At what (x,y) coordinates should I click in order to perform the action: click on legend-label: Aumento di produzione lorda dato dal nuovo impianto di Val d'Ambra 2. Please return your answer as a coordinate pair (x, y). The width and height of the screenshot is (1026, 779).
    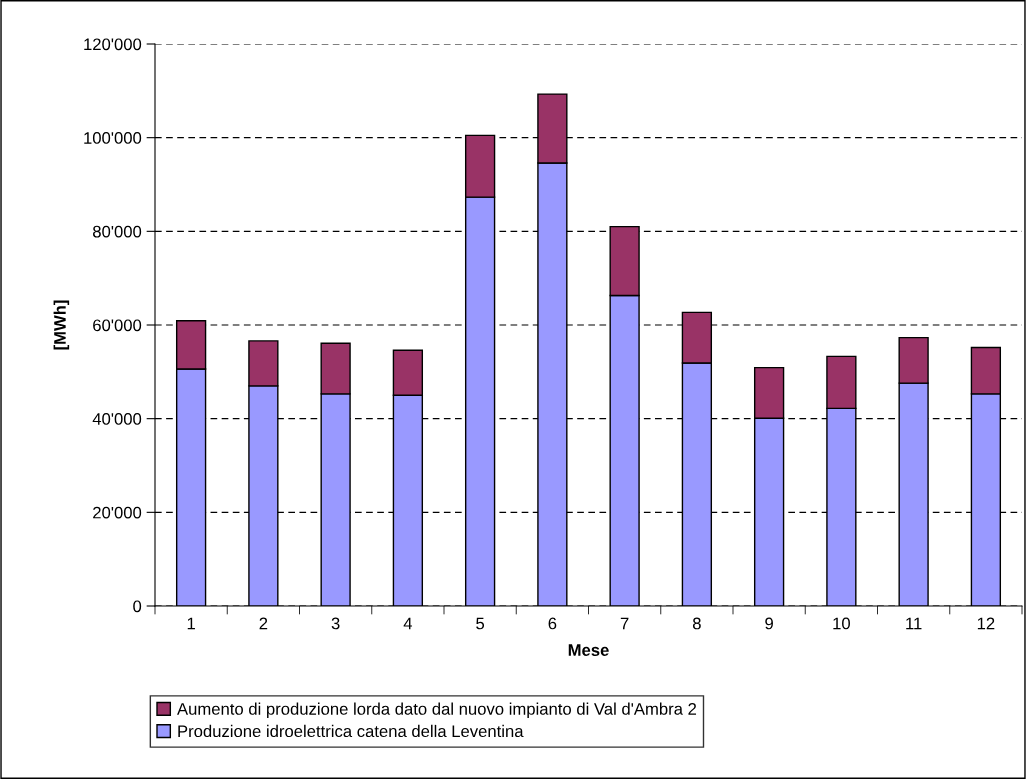
    Looking at the image, I should click on (437, 710).